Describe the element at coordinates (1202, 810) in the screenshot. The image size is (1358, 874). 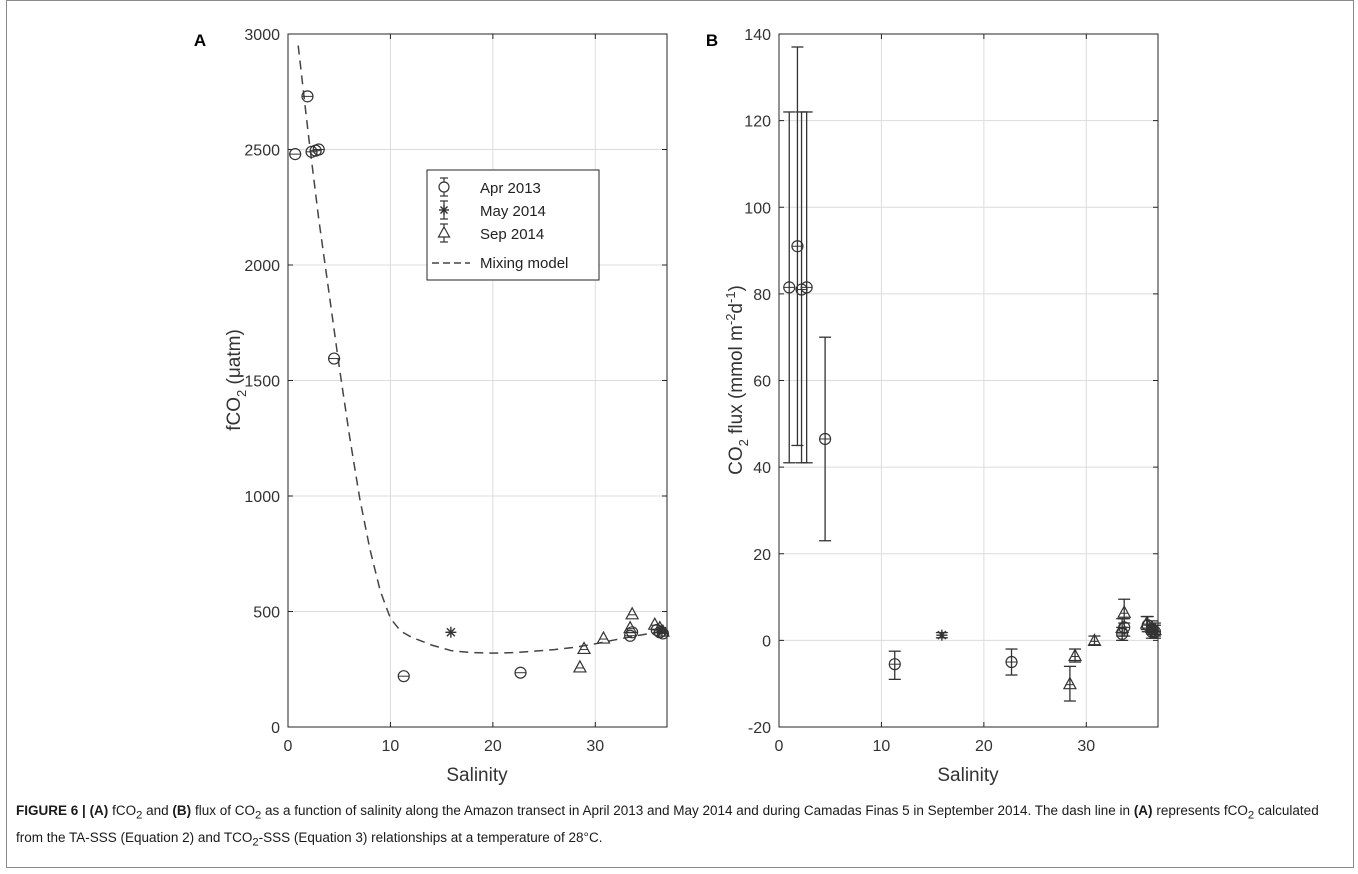
I see `caption-text: represents fCO` at that location.